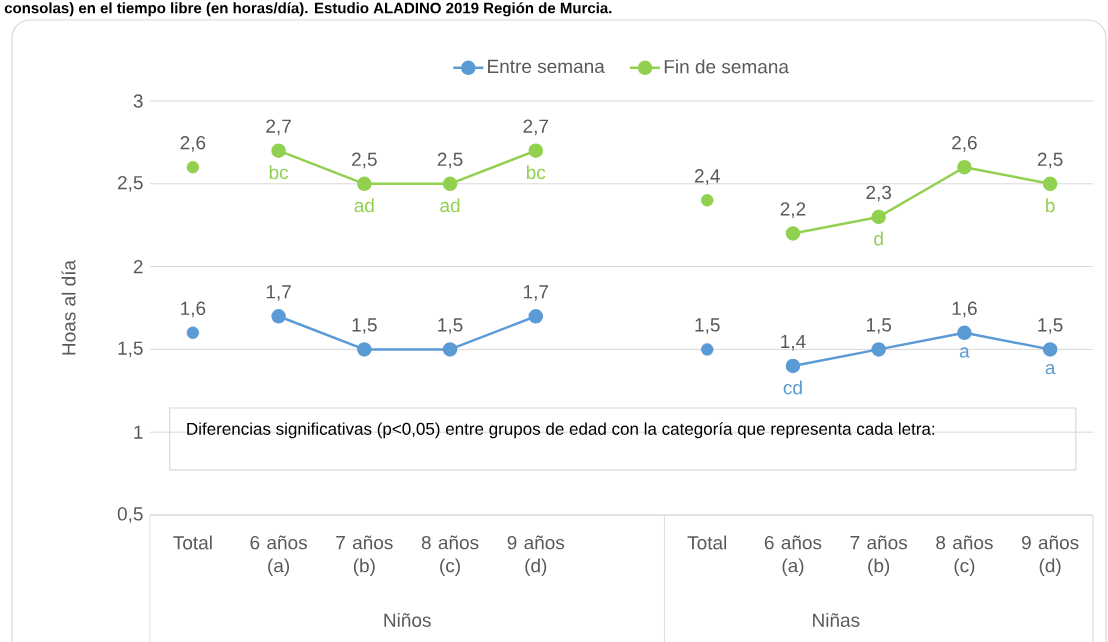  Describe the element at coordinates (793, 210) in the screenshot. I see `data-label: 2,2` at that location.